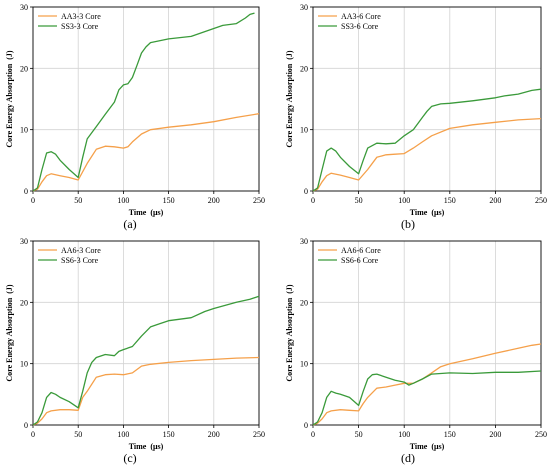  Describe the element at coordinates (129, 458) in the screenshot. I see `panel-label: (c)` at that location.